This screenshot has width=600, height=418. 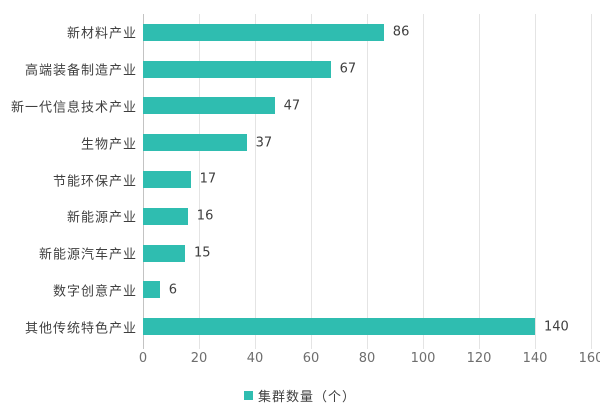 I want to click on x-tick-label: 160, so click(x=589, y=358).